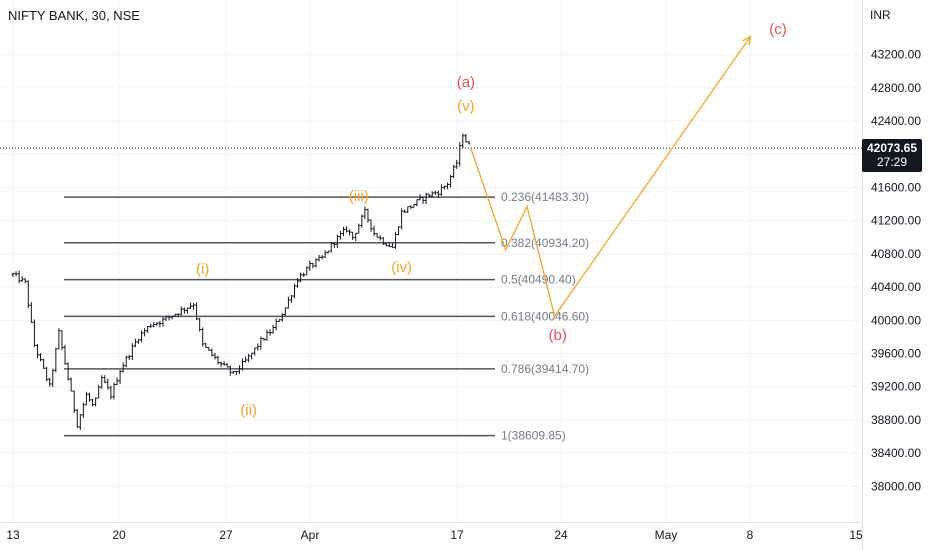 The image size is (932, 550). I want to click on fib-level-label: 1(38609.85), so click(533, 436).